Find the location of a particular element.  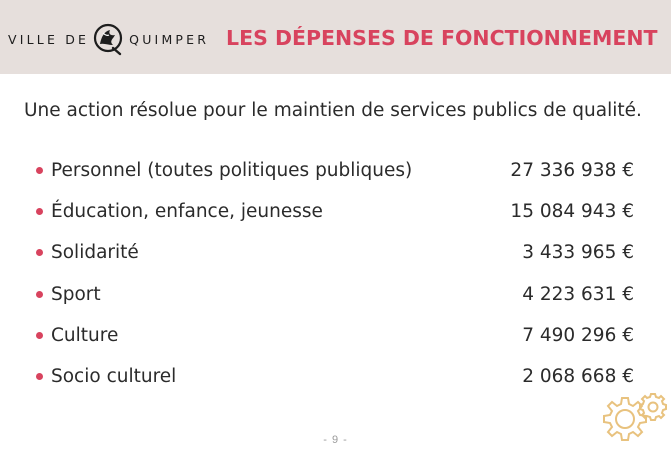

item-amount: 7 490 296 € is located at coordinates (578, 335).